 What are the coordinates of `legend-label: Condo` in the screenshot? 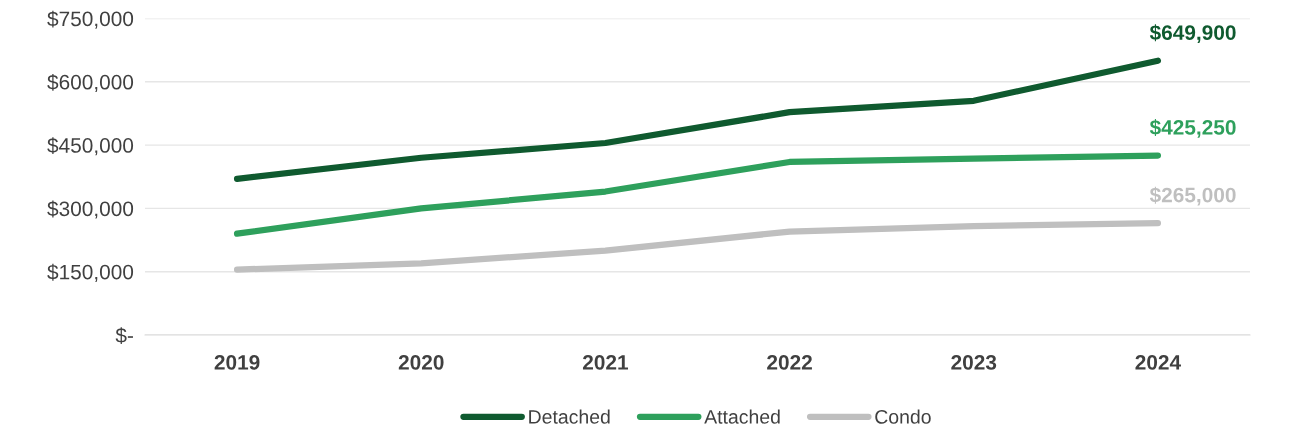 It's located at (903, 416).